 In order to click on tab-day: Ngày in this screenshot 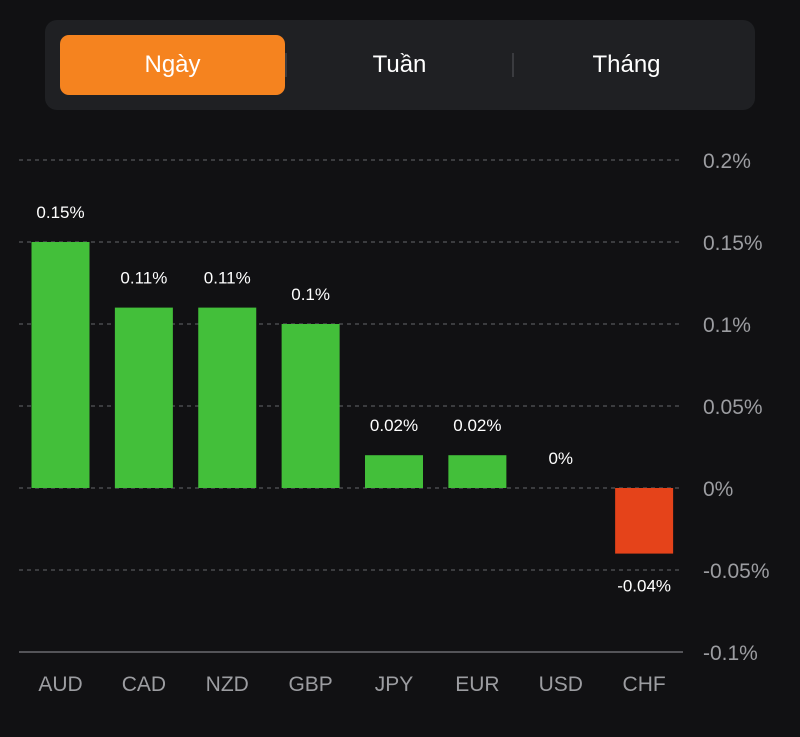, I will do `click(172, 65)`.